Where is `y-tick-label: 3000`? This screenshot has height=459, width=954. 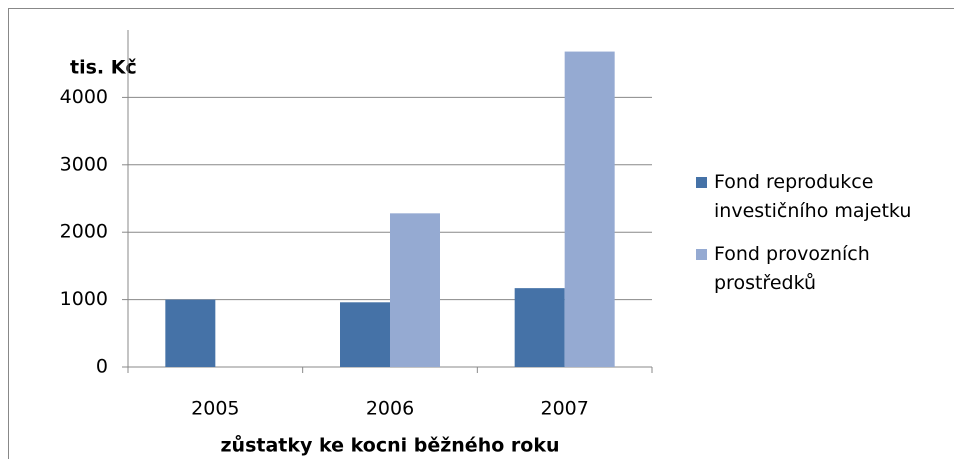 y-tick-label: 3000 is located at coordinates (84, 164).